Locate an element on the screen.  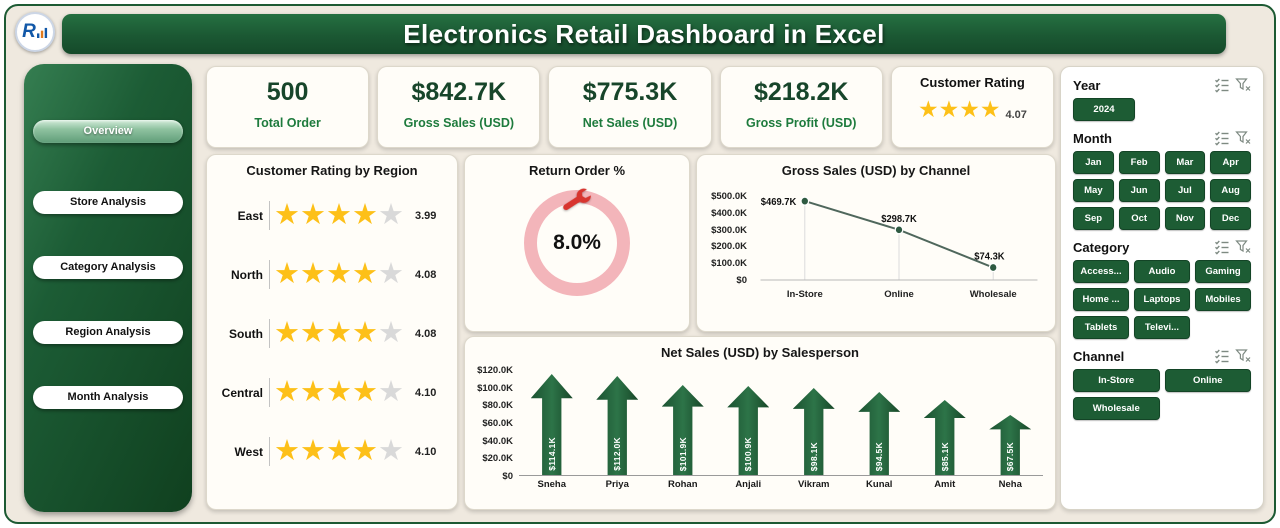
salesperson-bar-kunal: $94.5K is located at coordinates (879, 433).